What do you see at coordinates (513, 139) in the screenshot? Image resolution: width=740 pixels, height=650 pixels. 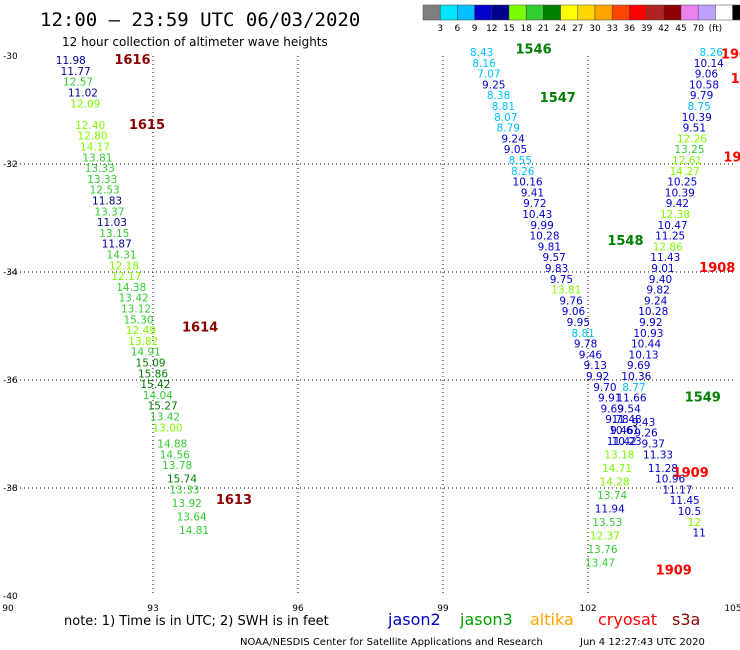 I see `swh-value-label: 9.24` at bounding box center [513, 139].